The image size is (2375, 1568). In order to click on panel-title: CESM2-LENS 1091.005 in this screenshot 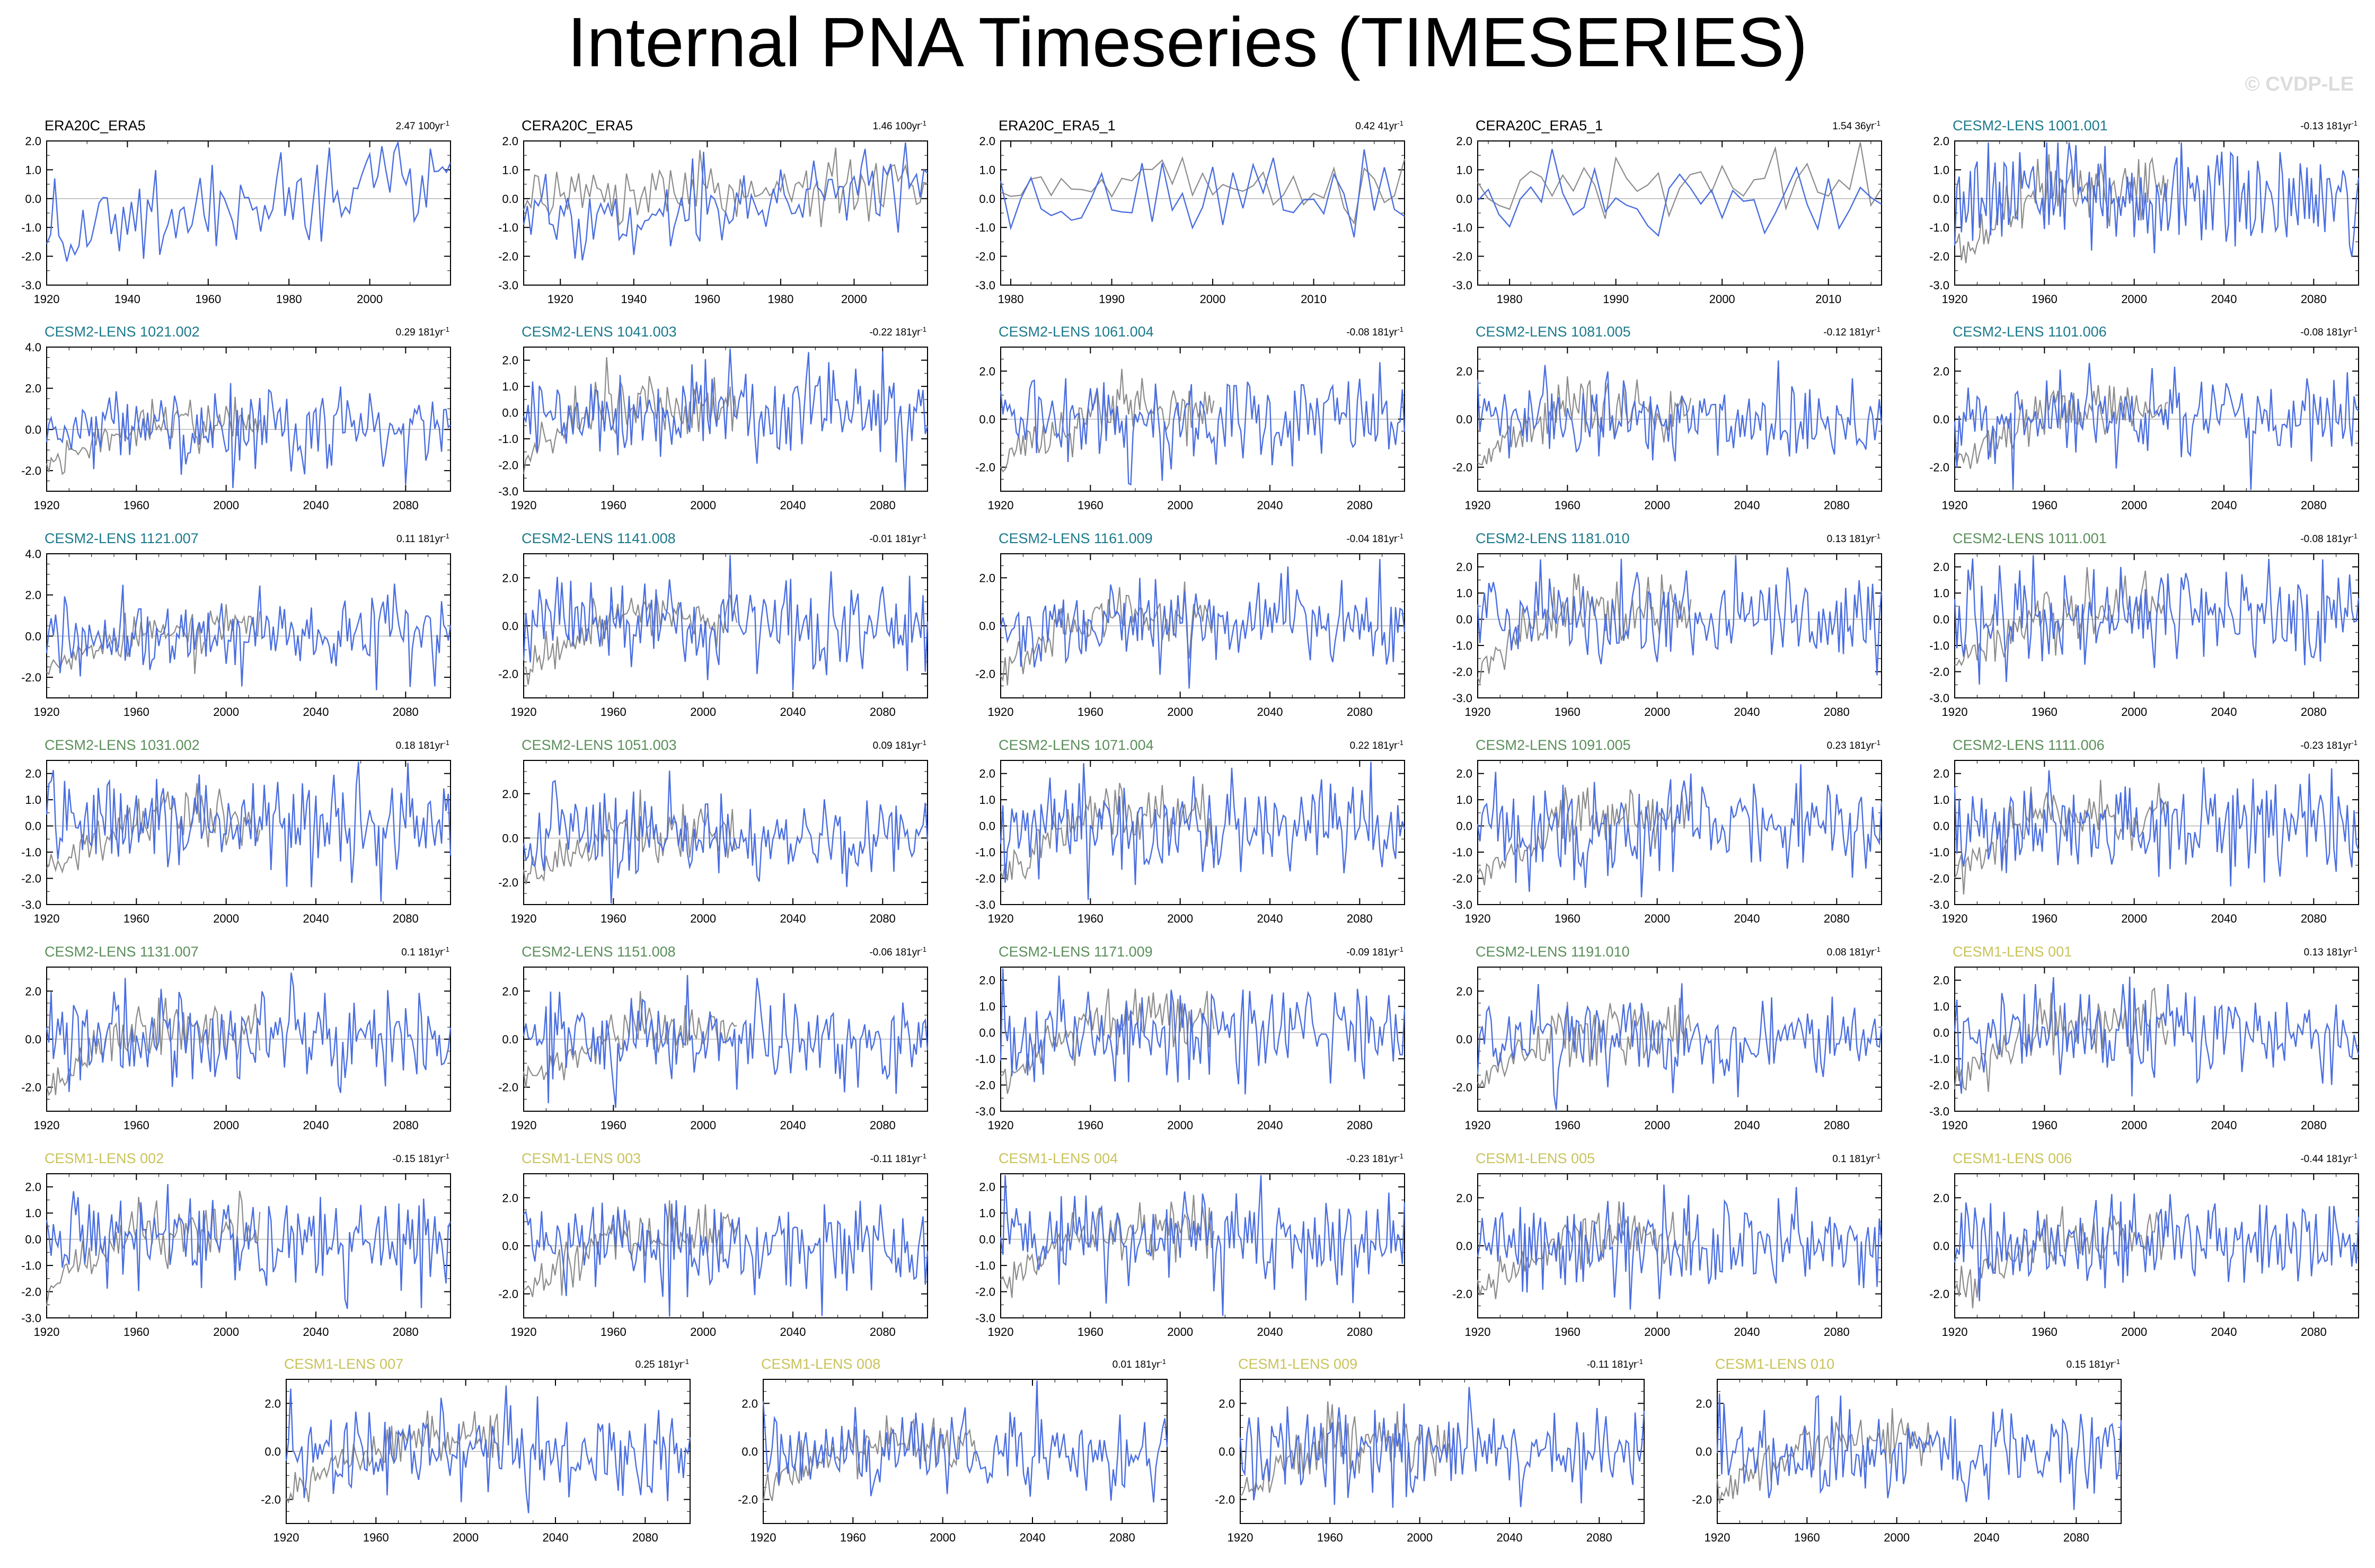, I will do `click(1553, 745)`.